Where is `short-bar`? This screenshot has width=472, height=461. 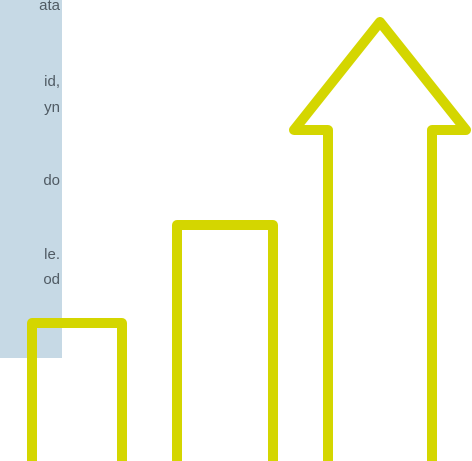
short-bar is located at coordinates (77, 389).